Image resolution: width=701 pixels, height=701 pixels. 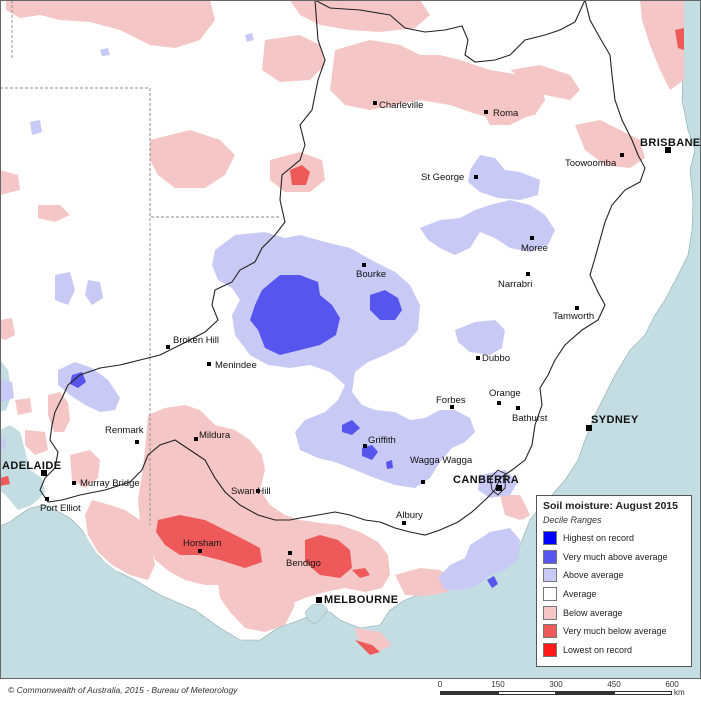 I want to click on city-label-port-elliot: Port Elliot, so click(x=60, y=508).